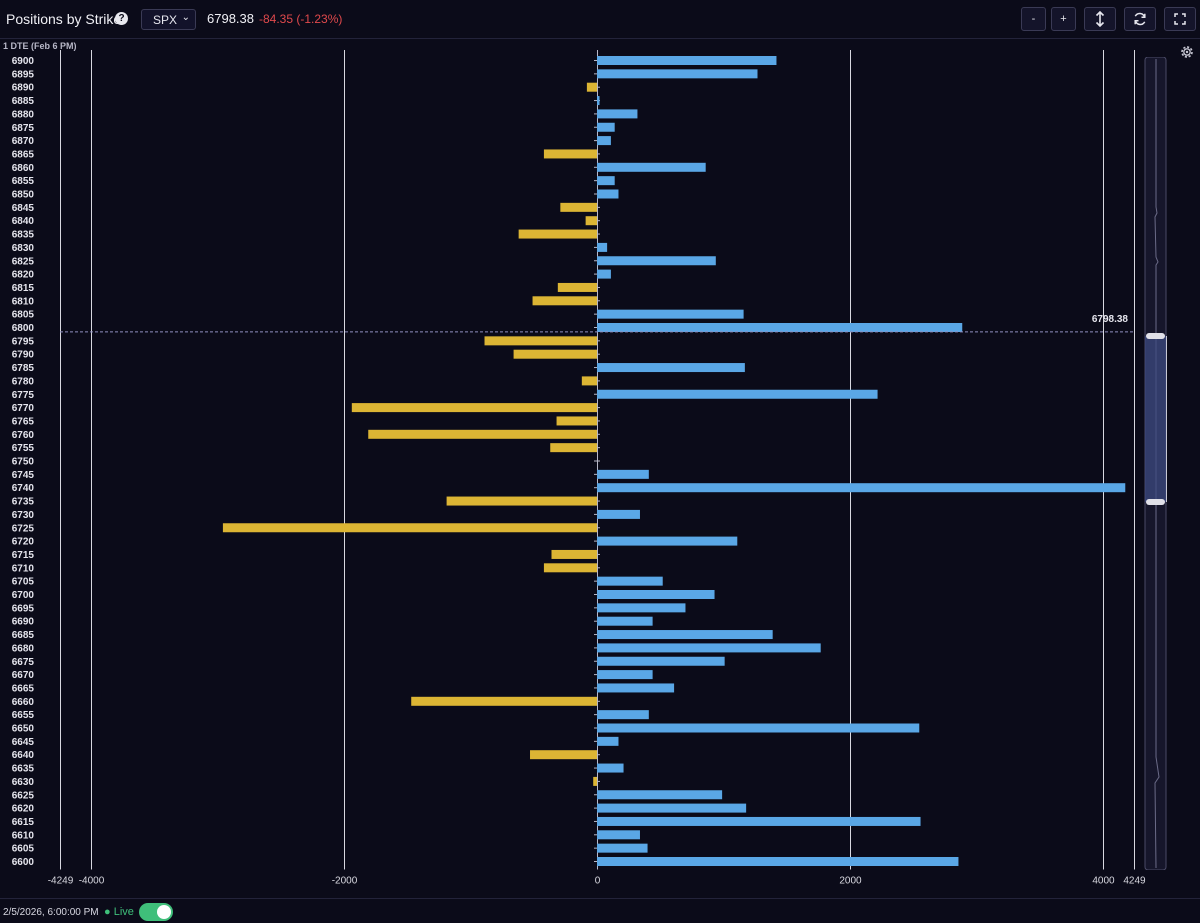 This screenshot has height=923, width=1200. Describe the element at coordinates (23, 208) in the screenshot. I see `strike-label: 6845` at that location.